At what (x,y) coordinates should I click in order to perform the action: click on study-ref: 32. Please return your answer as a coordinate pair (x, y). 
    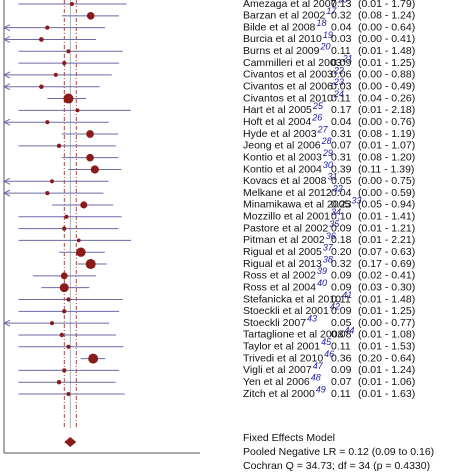
    Looking at the image, I should click on (338, 188).